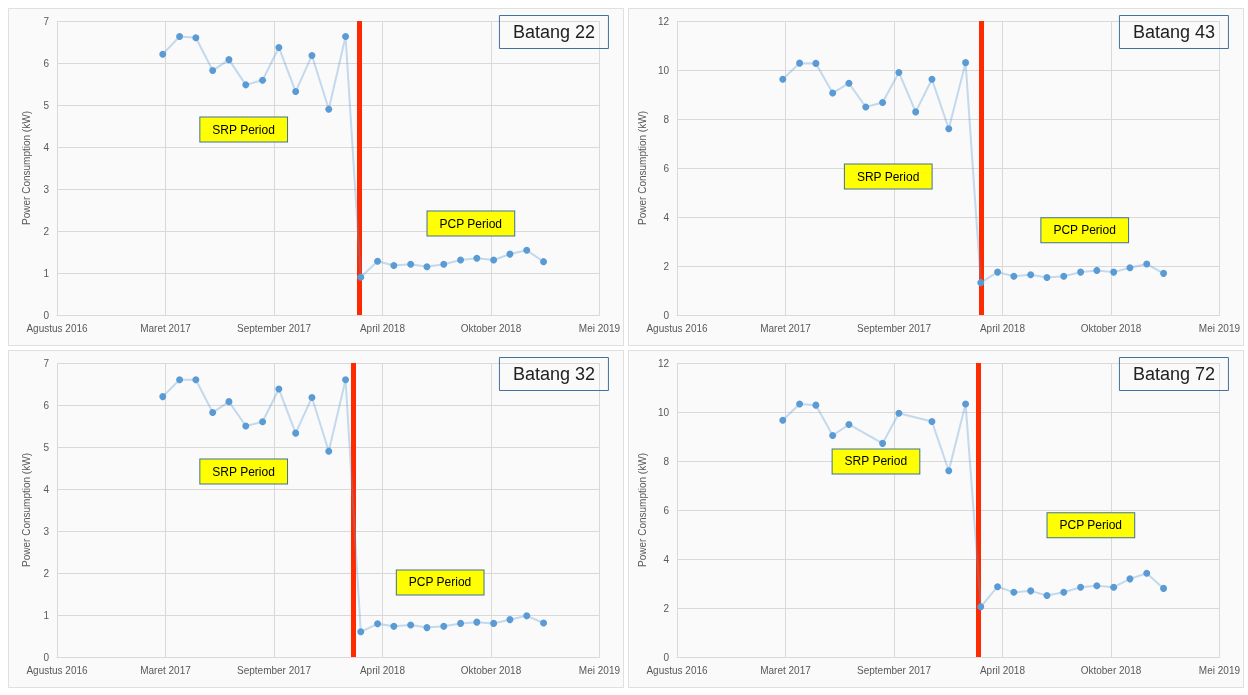  Describe the element at coordinates (666, 559) in the screenshot. I see `y-tick-label: 4` at that location.